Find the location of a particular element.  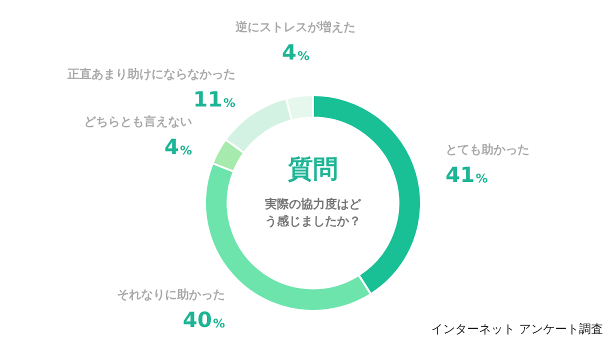

slice-label: どちらとも言えない is located at coordinates (138, 121).